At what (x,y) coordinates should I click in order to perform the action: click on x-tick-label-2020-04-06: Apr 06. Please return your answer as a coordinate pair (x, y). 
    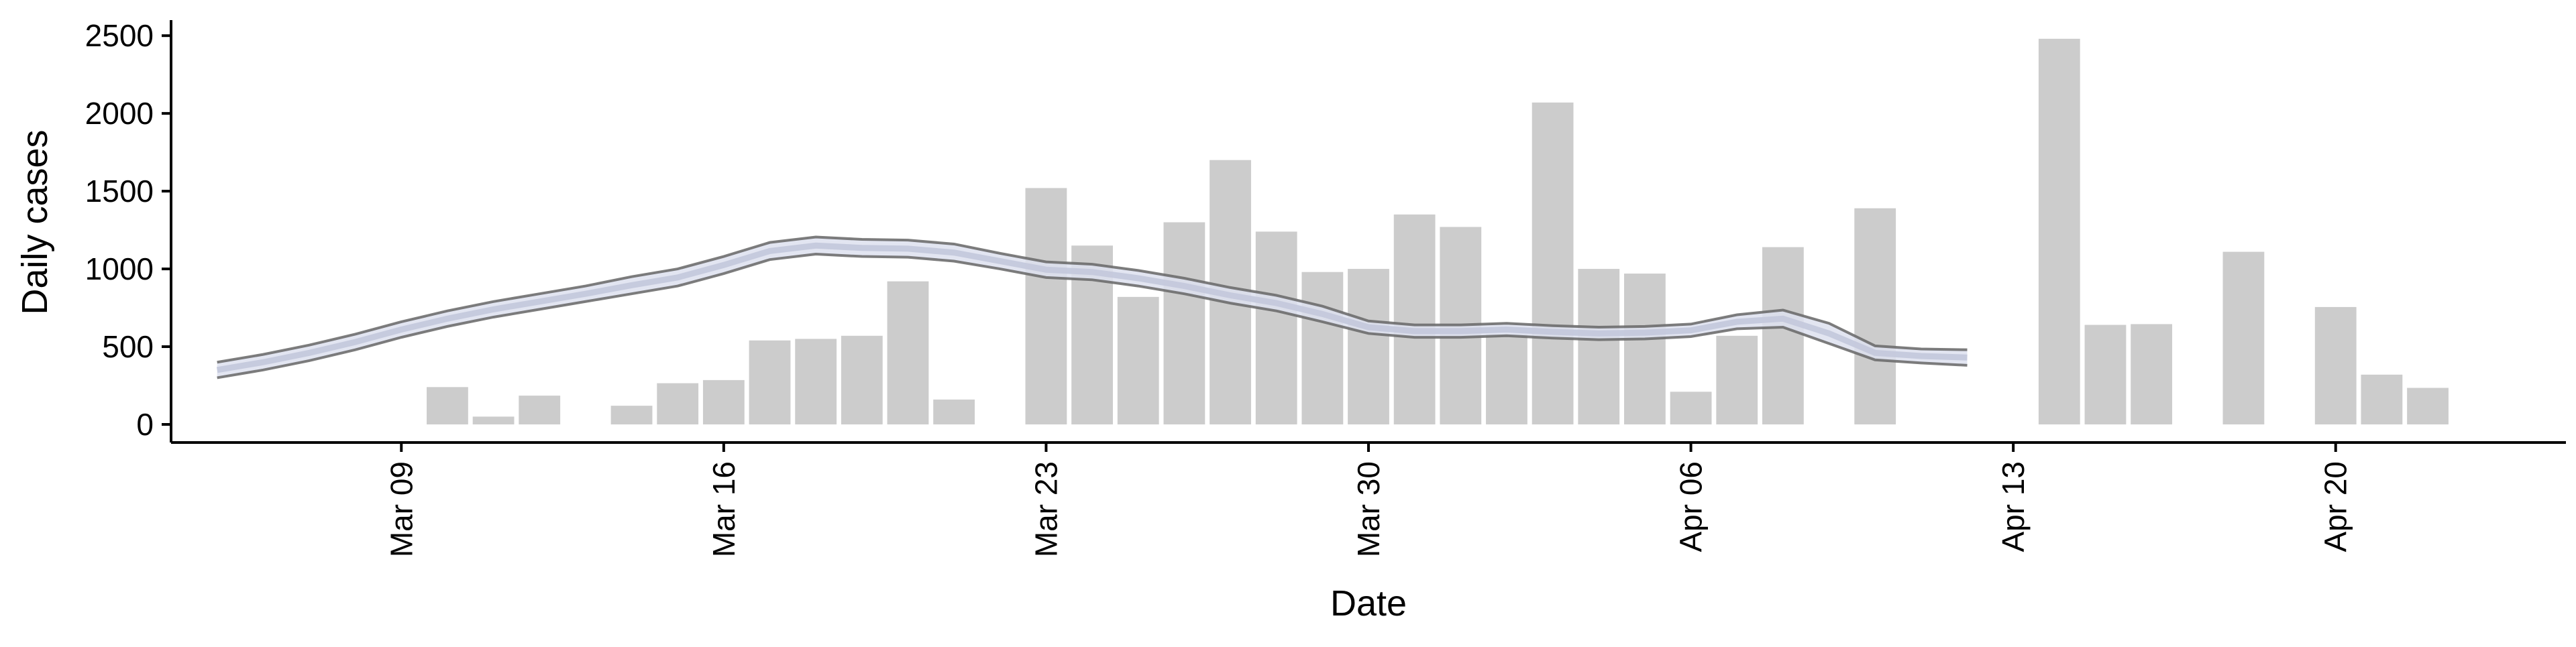
    Looking at the image, I should click on (1691, 506).